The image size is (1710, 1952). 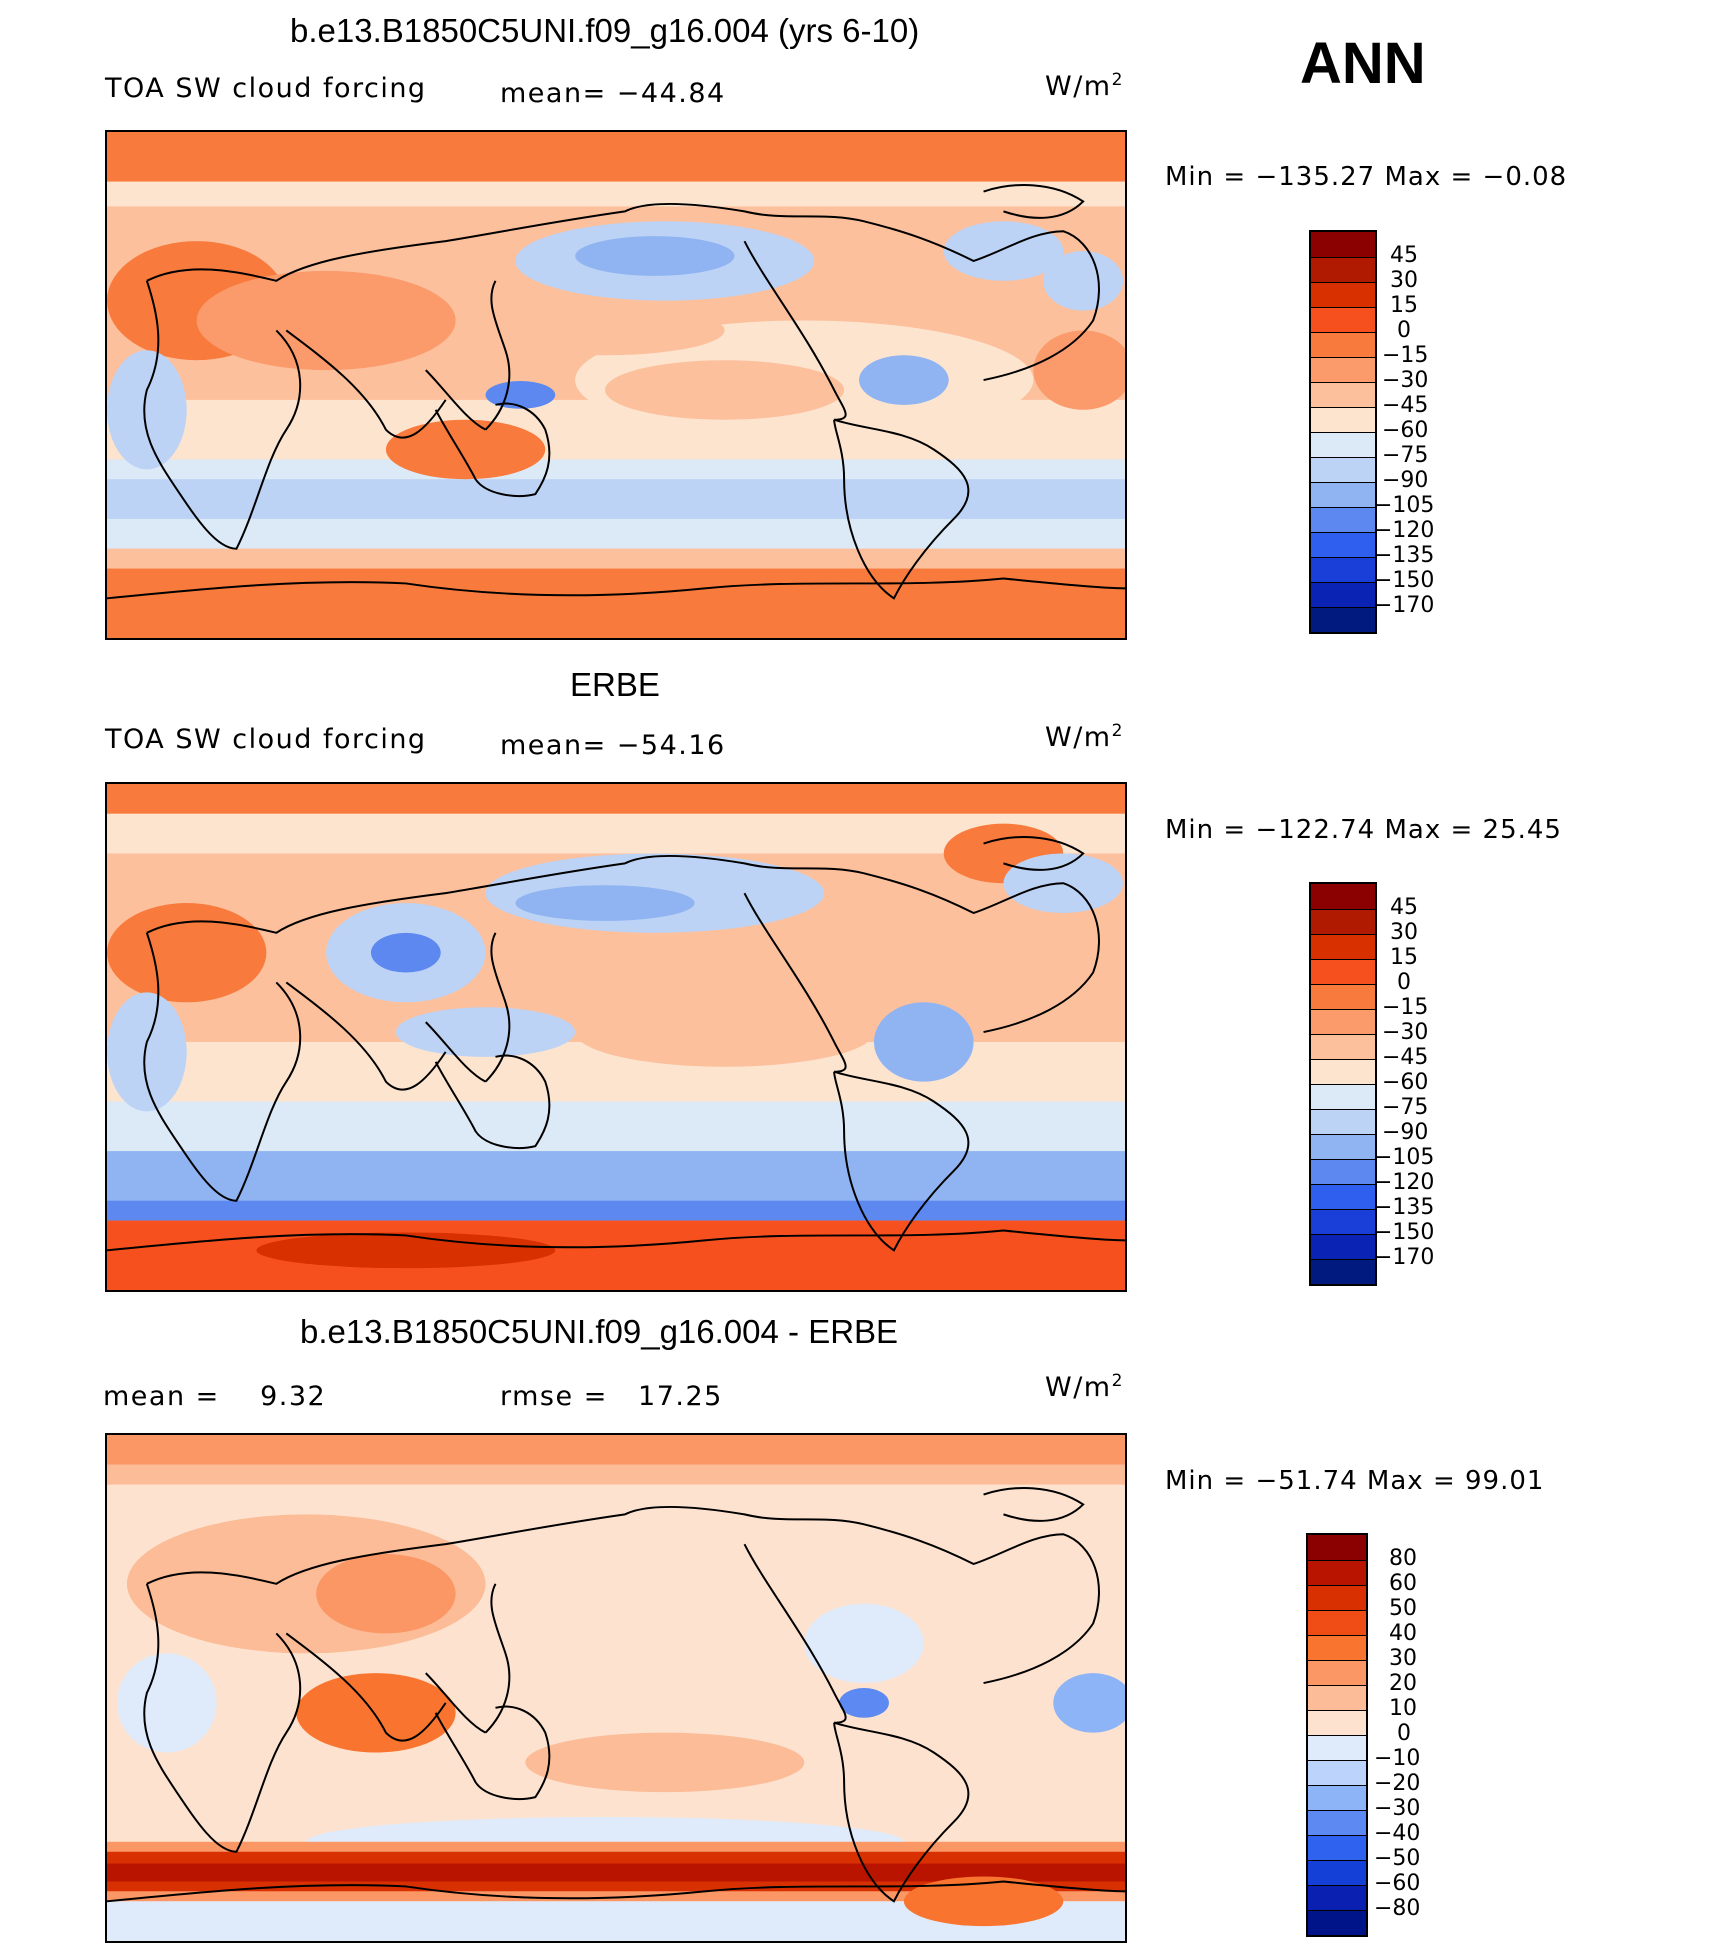 I want to click on colorbar-label: −40, so click(x=1397, y=1833).